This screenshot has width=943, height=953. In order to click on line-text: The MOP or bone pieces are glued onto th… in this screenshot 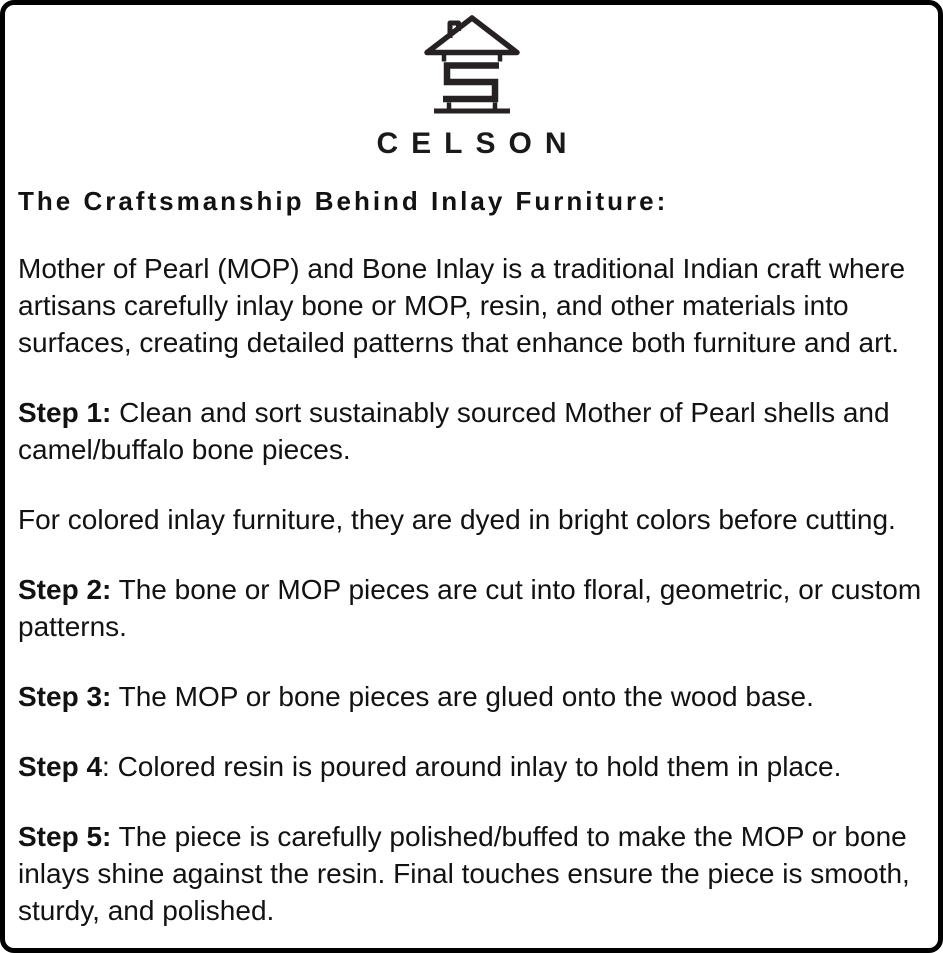, I will do `click(462, 696)`.